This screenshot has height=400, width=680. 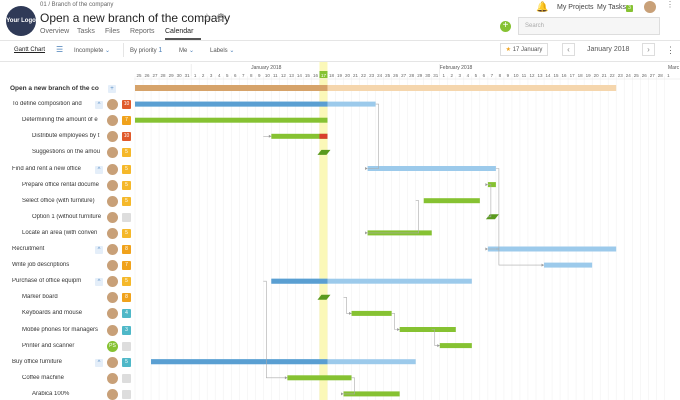 What do you see at coordinates (67, 216) in the screenshot?
I see `task-row-label: Option 1 (without furniture` at bounding box center [67, 216].